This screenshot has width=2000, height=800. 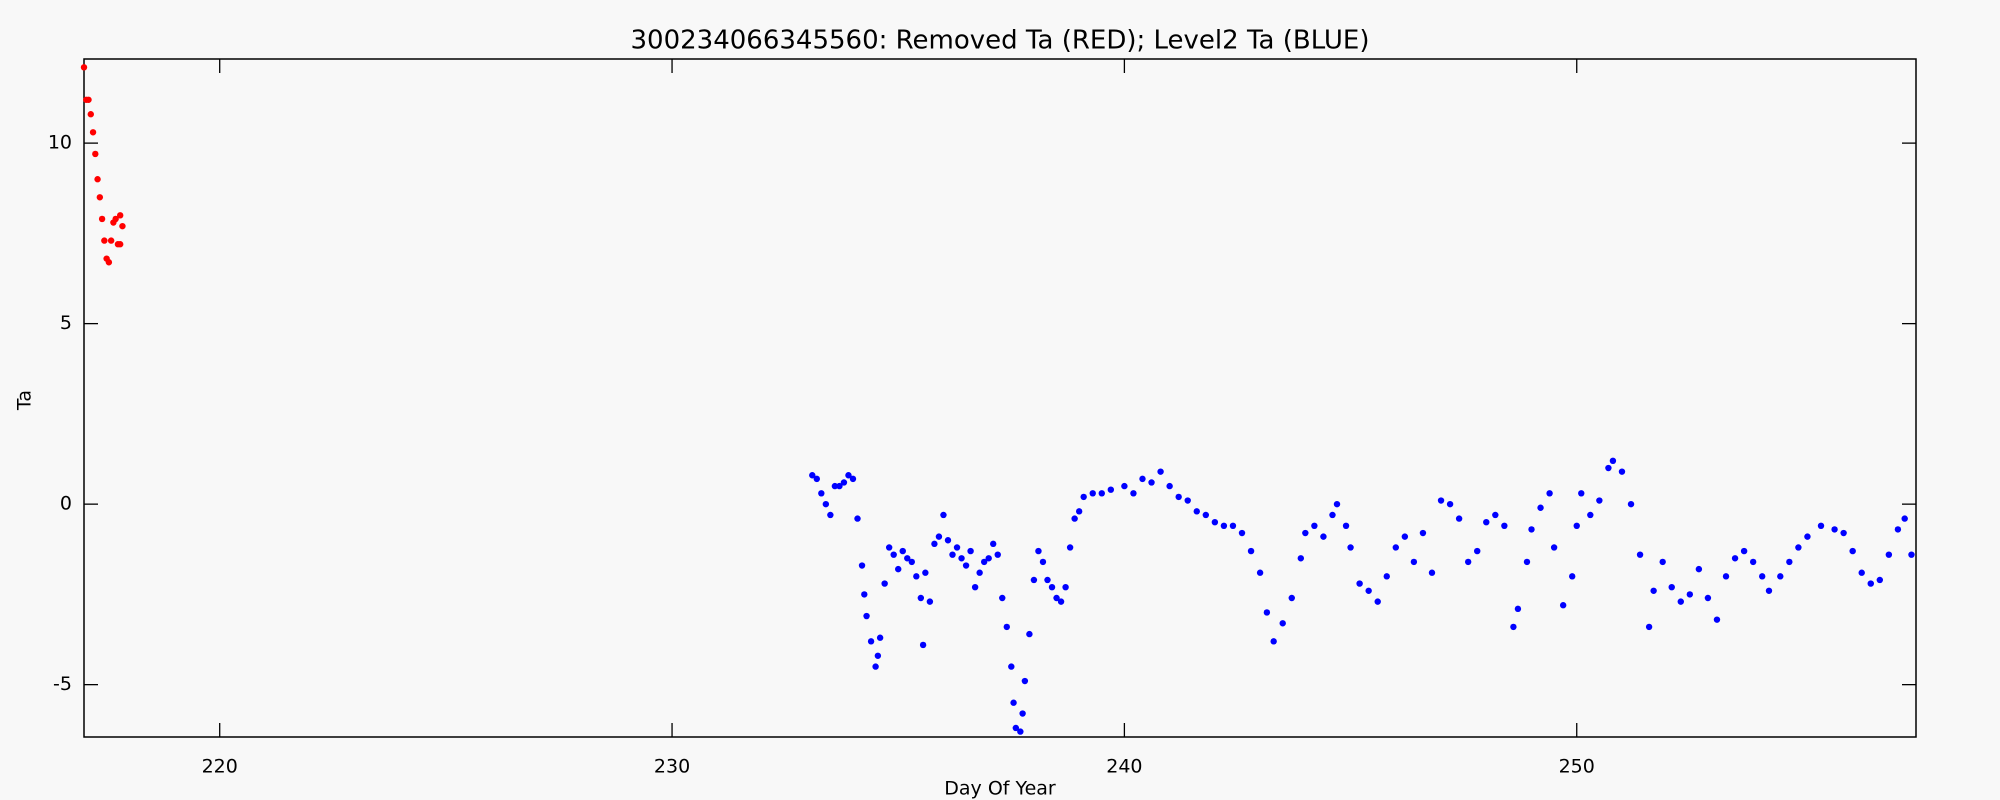 I want to click on y-tick-label: 5, so click(x=66, y=323).